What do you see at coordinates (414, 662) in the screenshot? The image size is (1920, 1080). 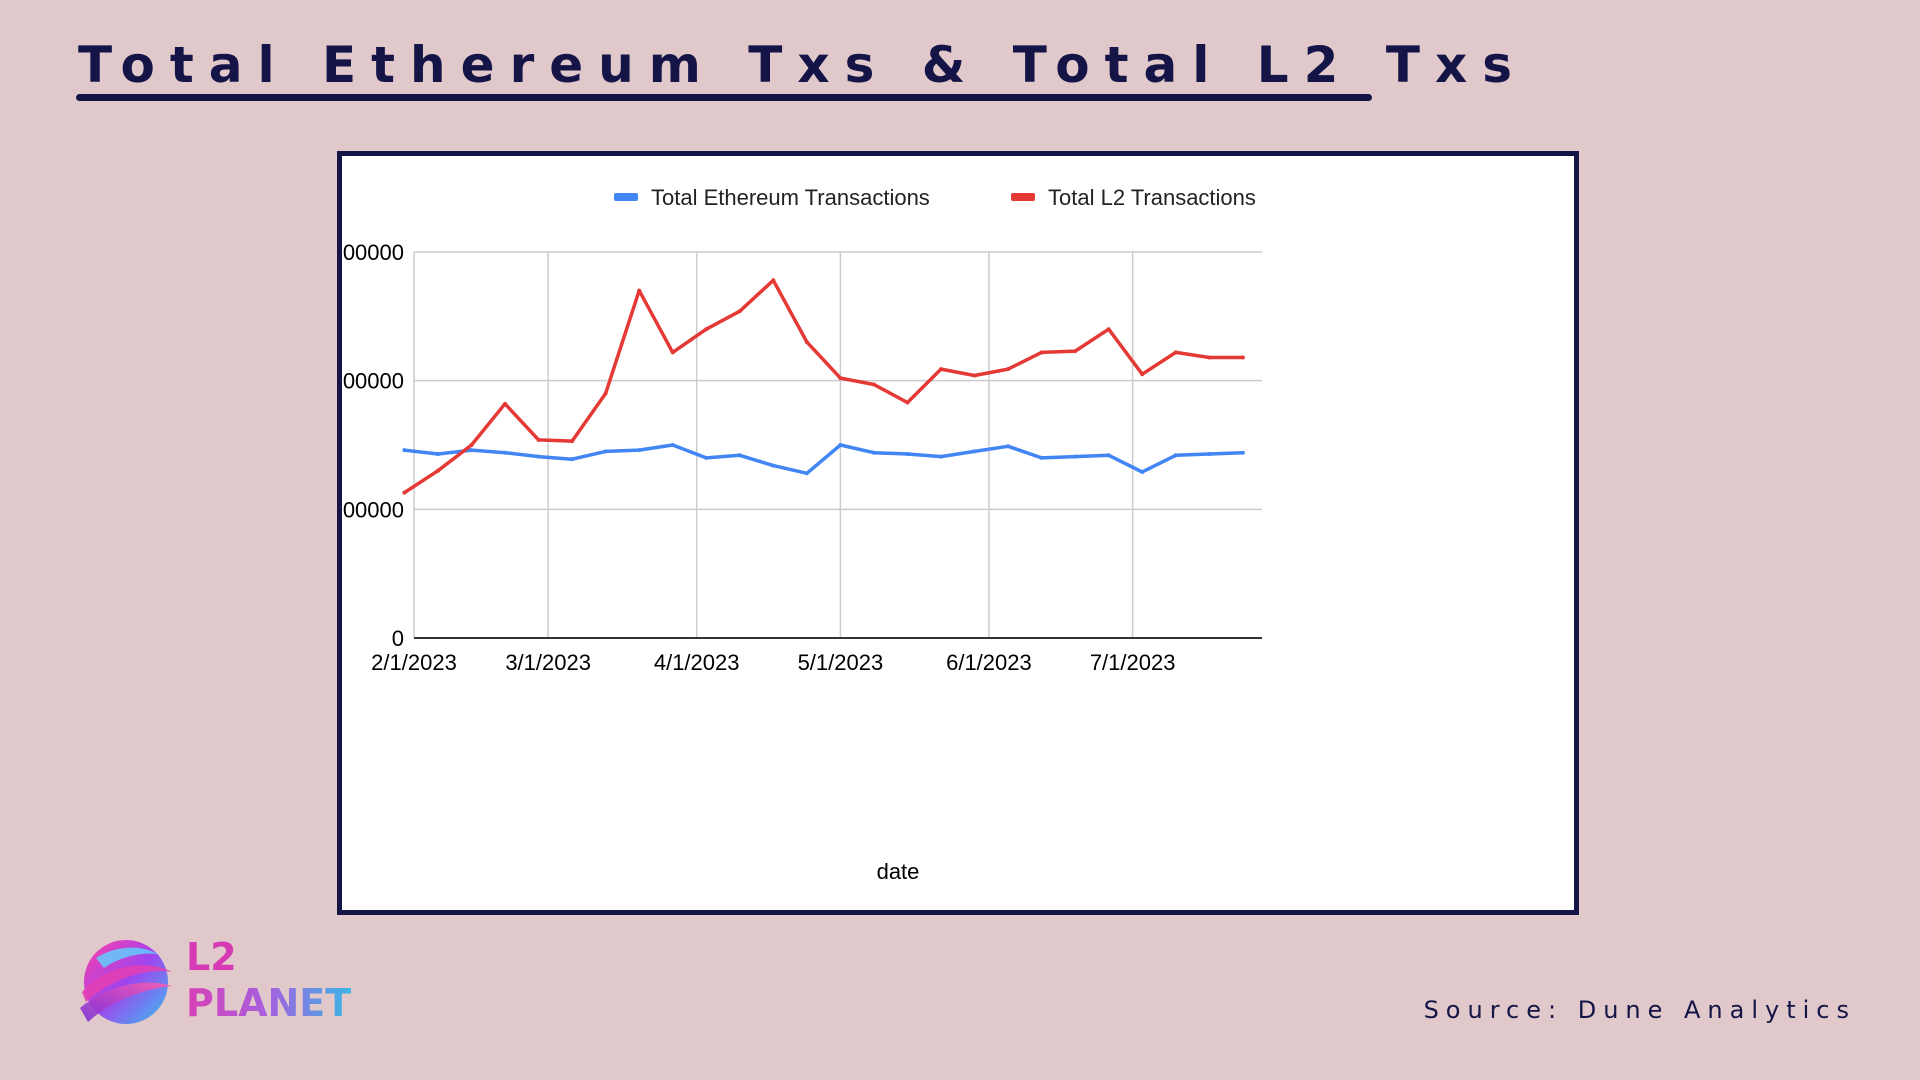 I see `x-tick-label: 2/1/2023` at bounding box center [414, 662].